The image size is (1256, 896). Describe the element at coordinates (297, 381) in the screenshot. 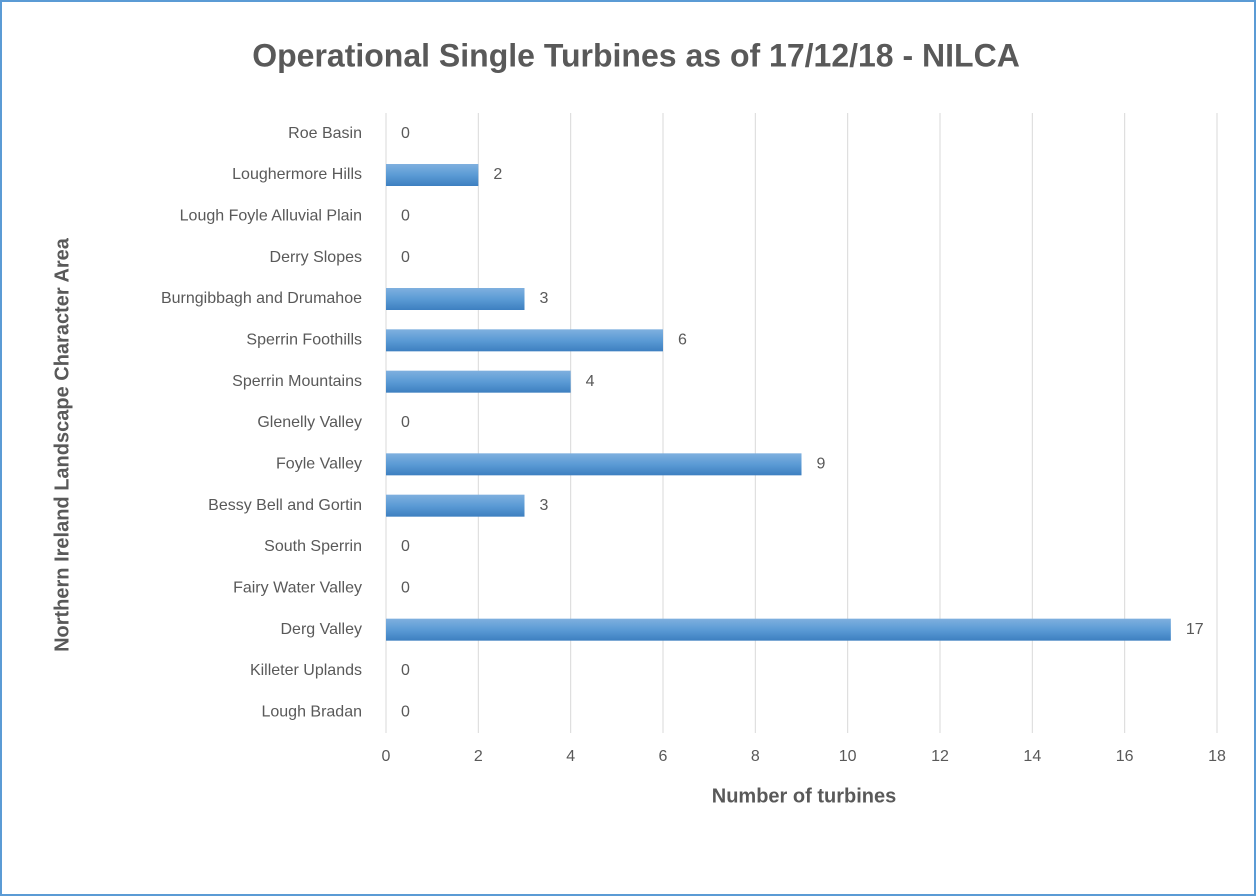

I see `y-tick-label: Sperrin Mountains` at that location.